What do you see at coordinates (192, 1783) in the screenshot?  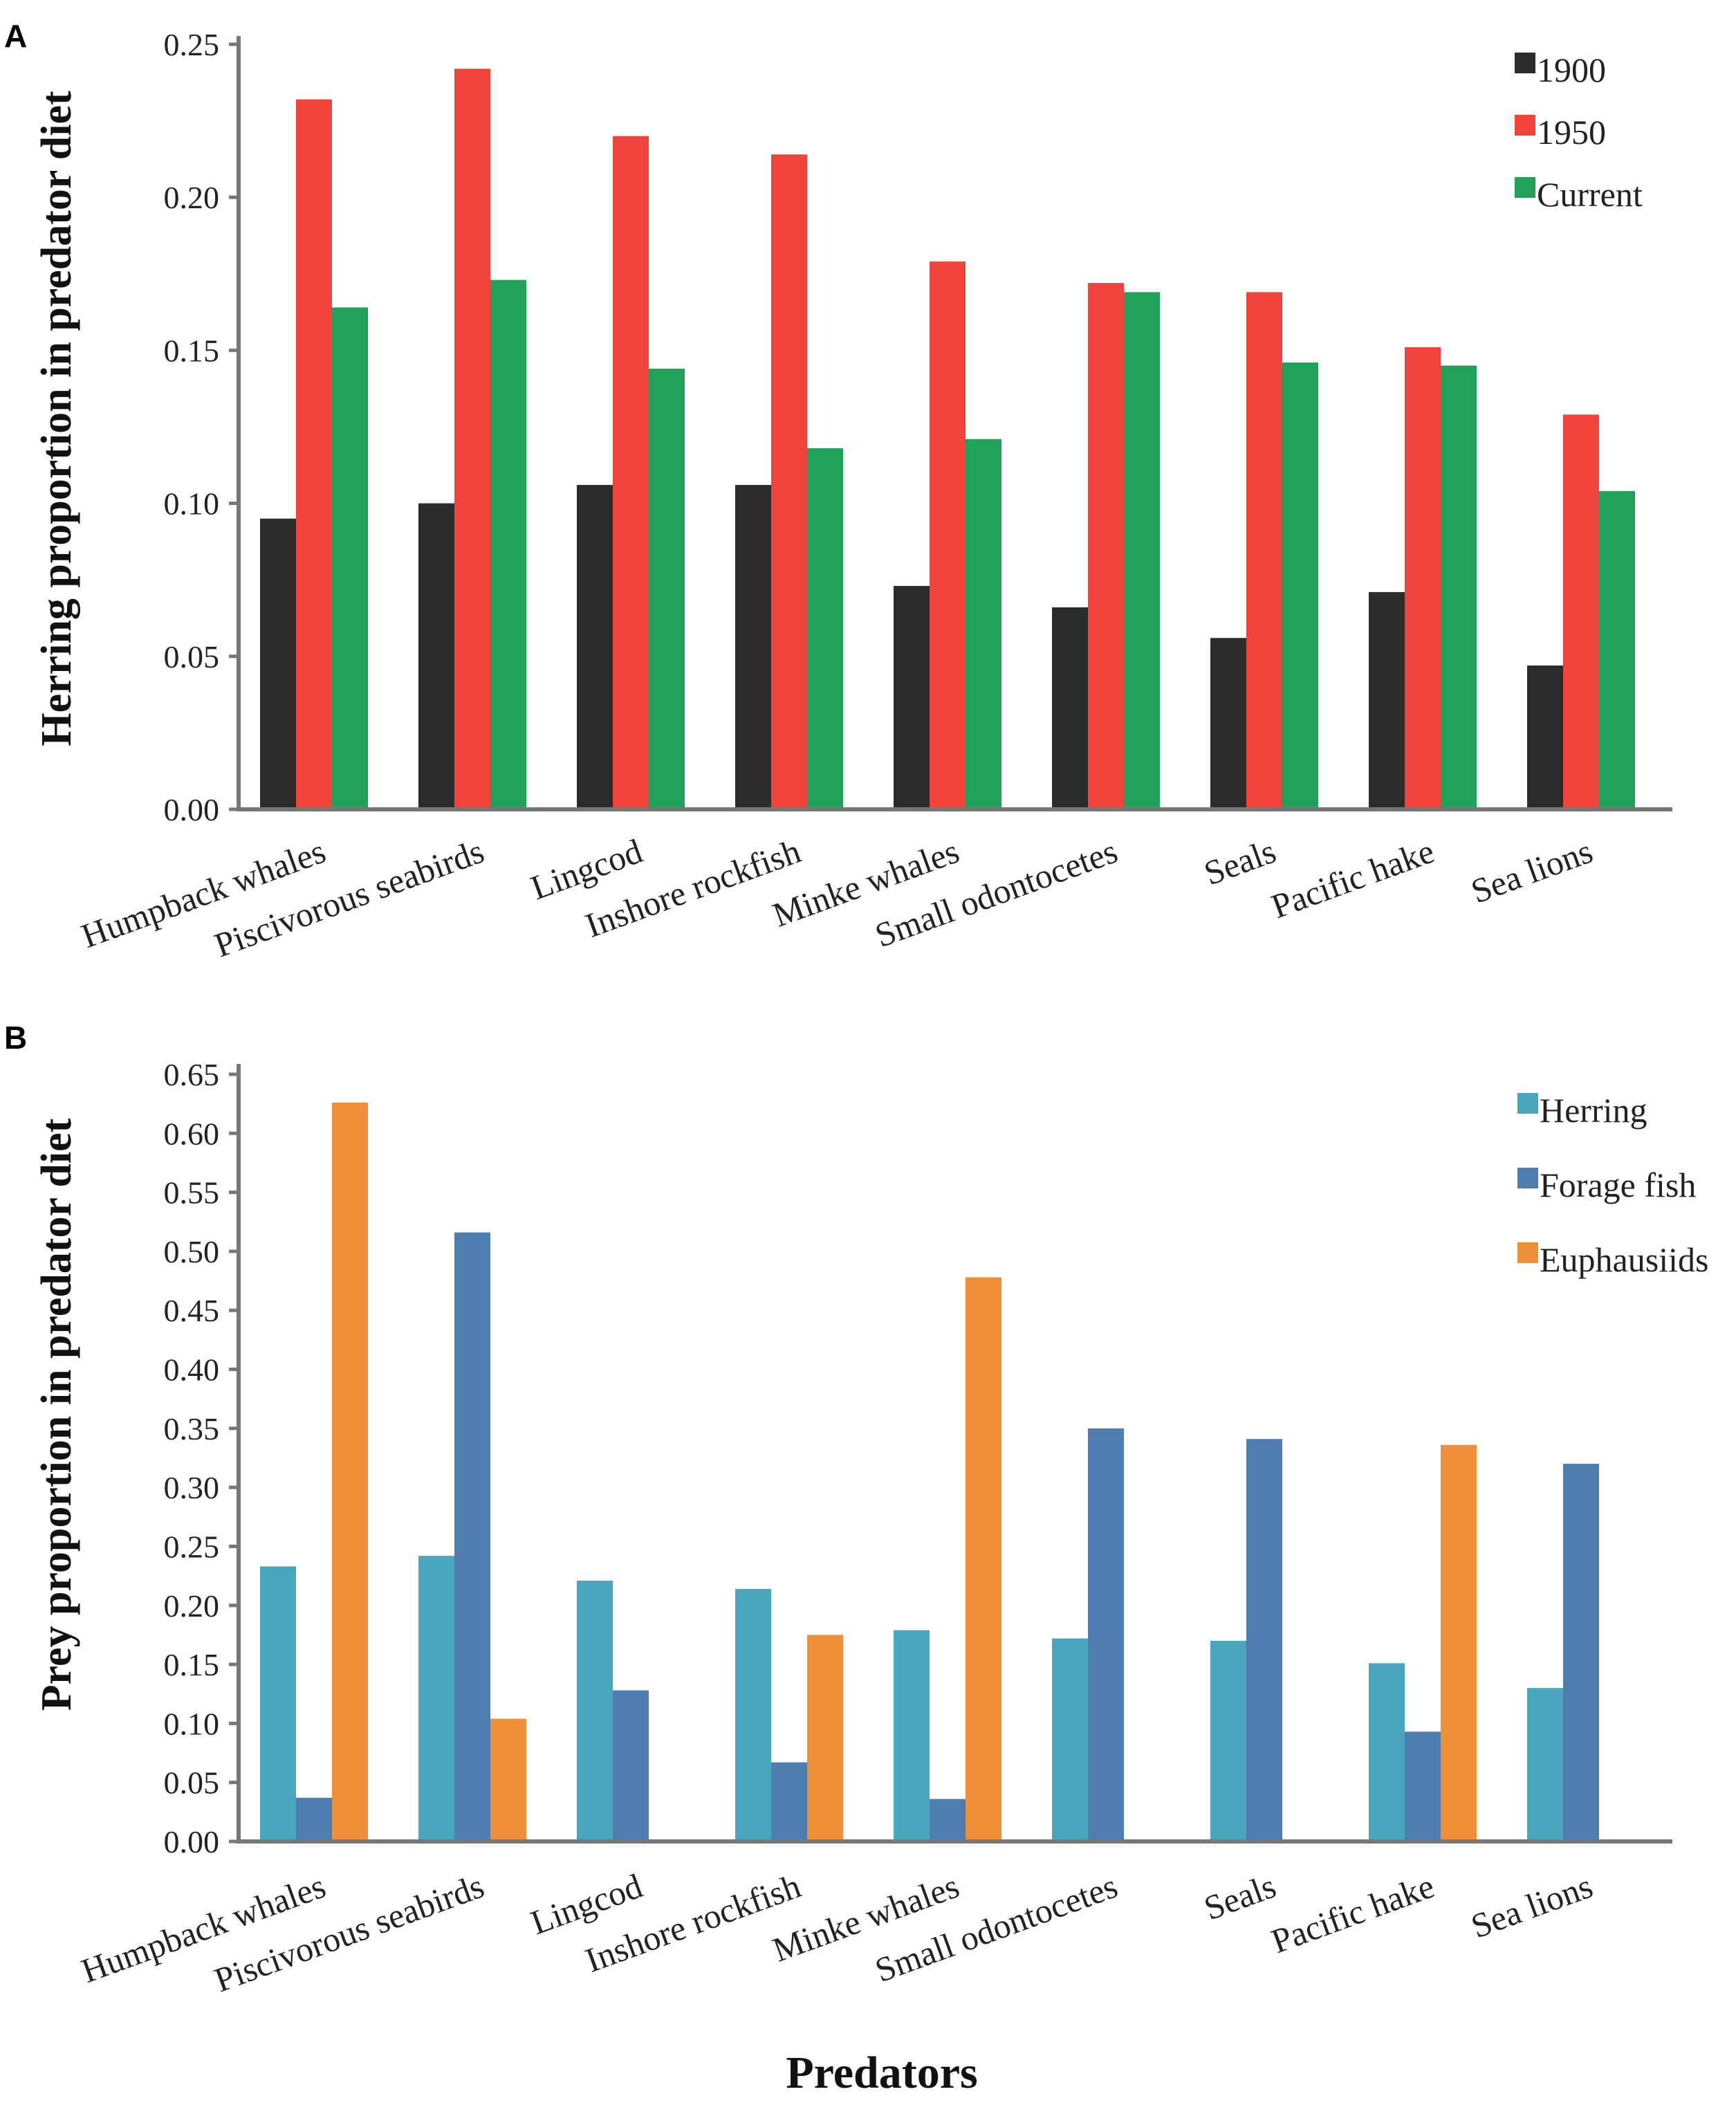 I see `panel-b-y-tick-label: 0.05` at bounding box center [192, 1783].